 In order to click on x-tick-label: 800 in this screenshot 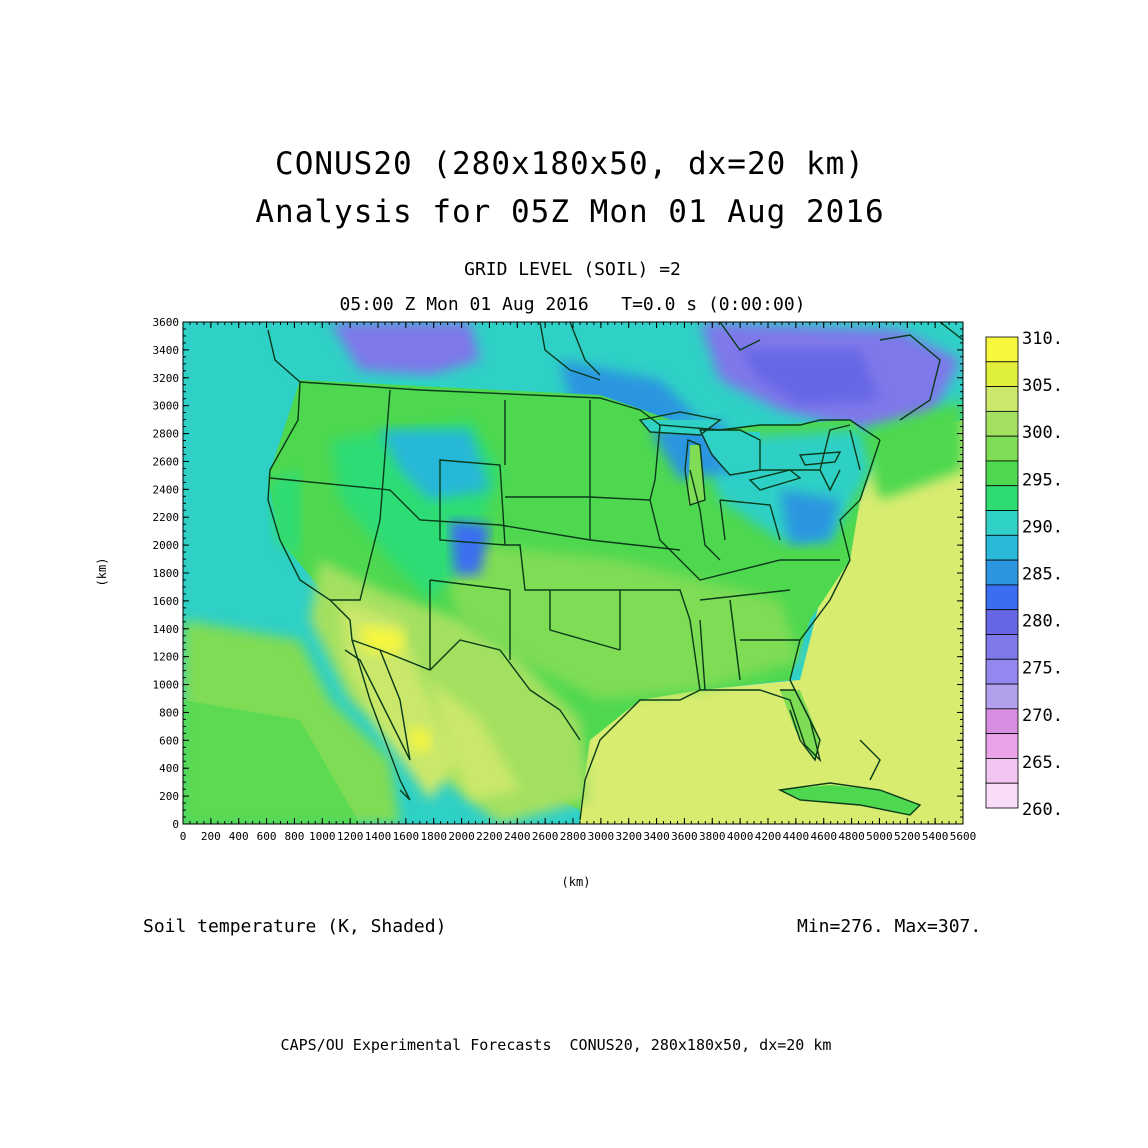, I will do `click(294, 836)`.